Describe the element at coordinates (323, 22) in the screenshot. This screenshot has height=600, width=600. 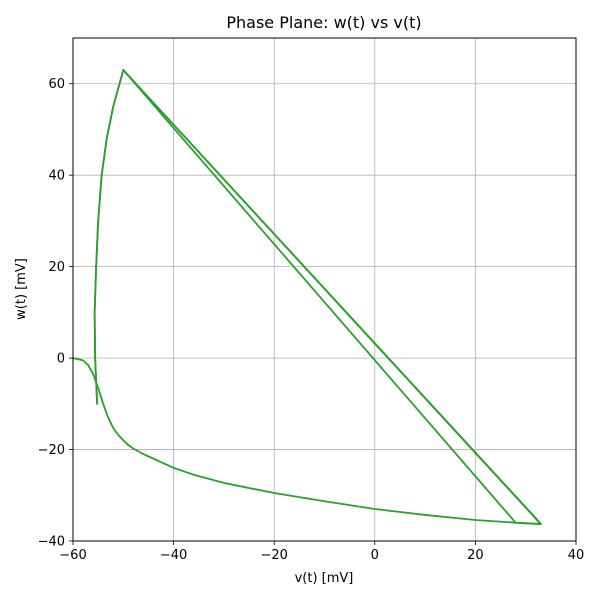
I see `chart-title: Phase Plane: w(t) vs v(t)` at that location.